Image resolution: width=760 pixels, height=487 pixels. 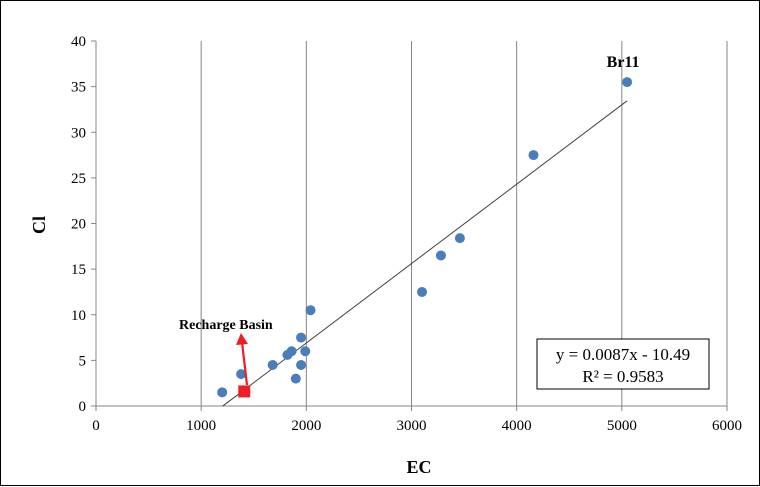 I want to click on br11-annotation: Br11, so click(x=623, y=62).